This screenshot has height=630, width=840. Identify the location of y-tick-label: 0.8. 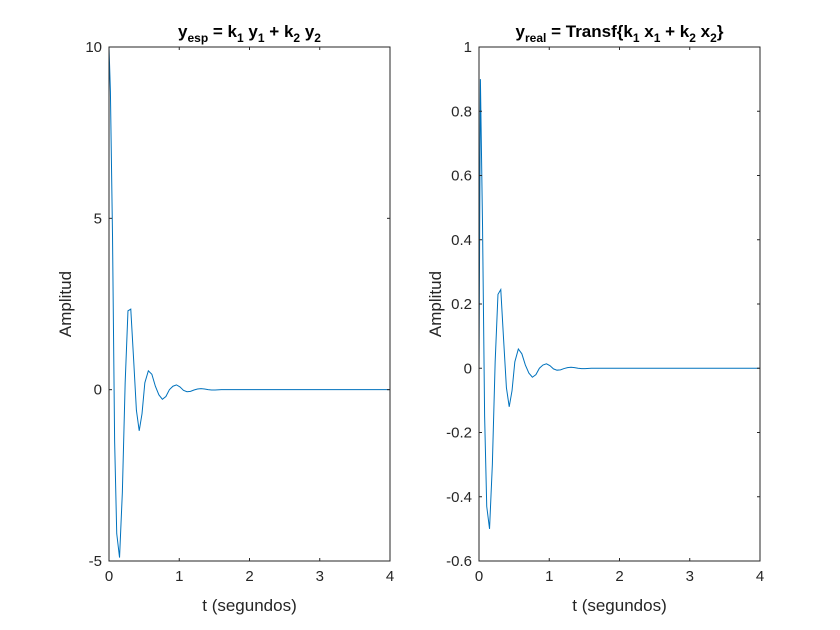
(461, 111).